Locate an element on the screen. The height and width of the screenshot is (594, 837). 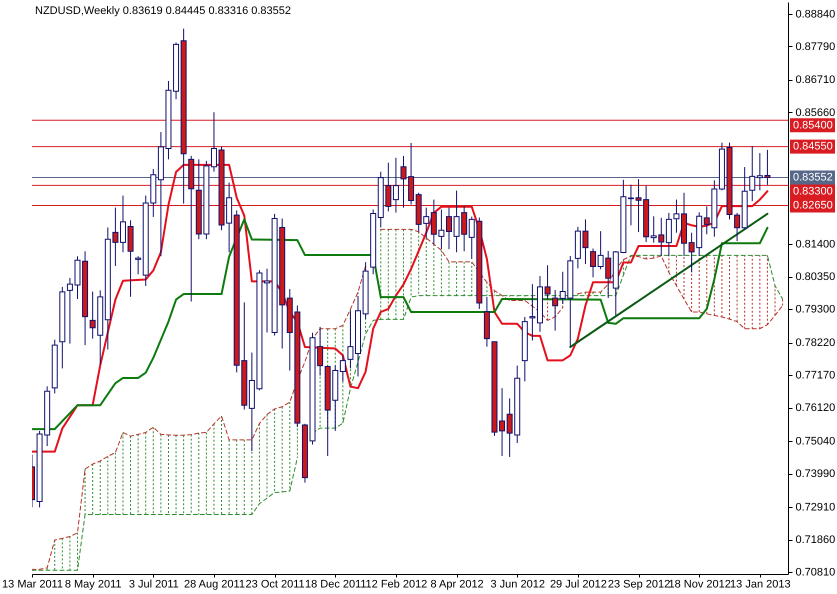
y-tick-label: 0.88840 is located at coordinates (816, 14).